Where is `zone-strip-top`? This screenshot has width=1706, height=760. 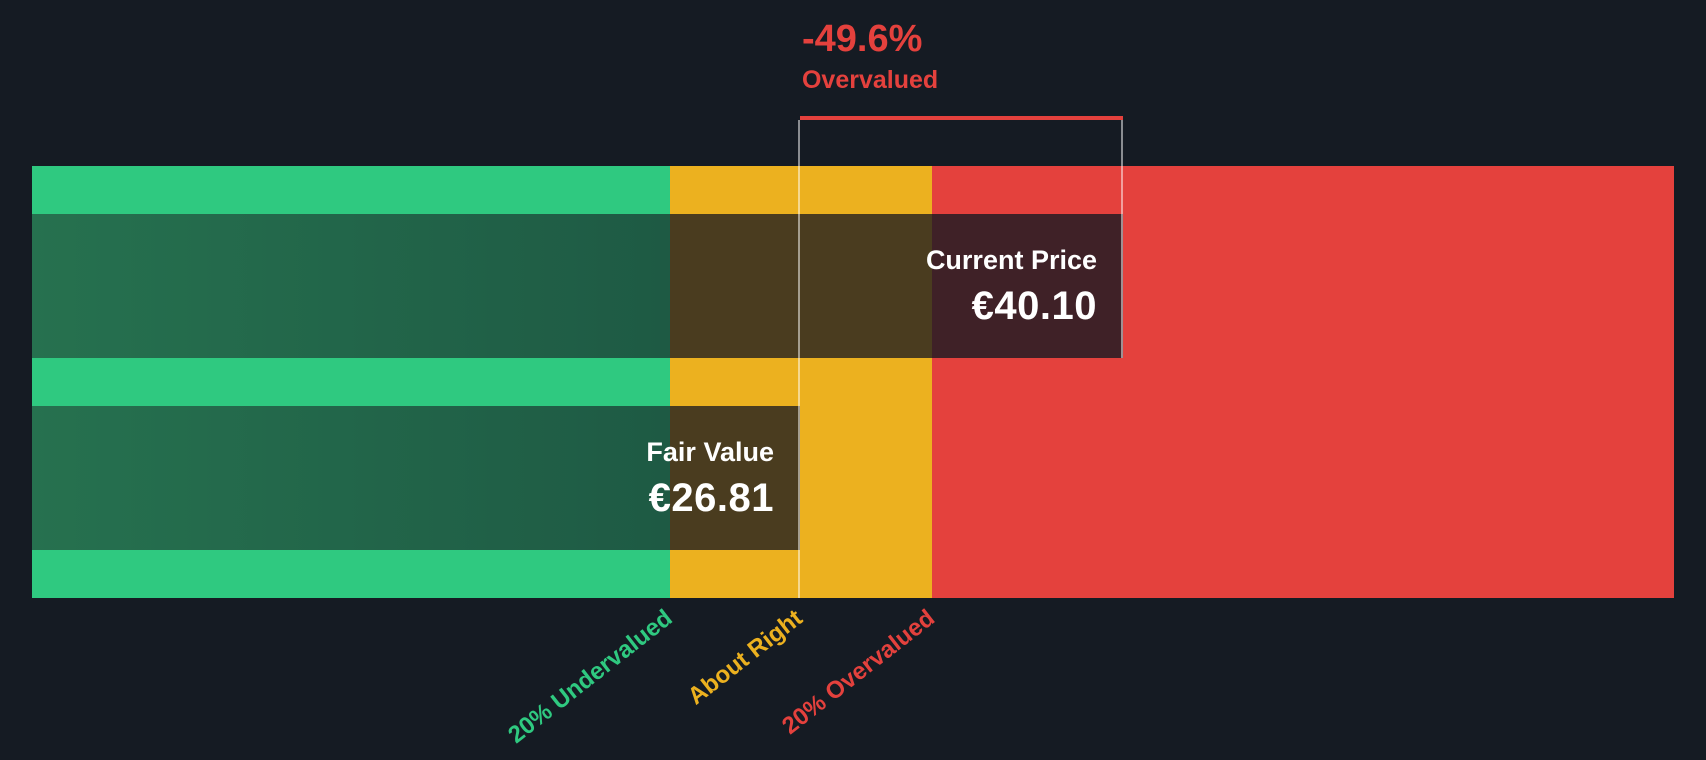
zone-strip-top is located at coordinates (853, 190).